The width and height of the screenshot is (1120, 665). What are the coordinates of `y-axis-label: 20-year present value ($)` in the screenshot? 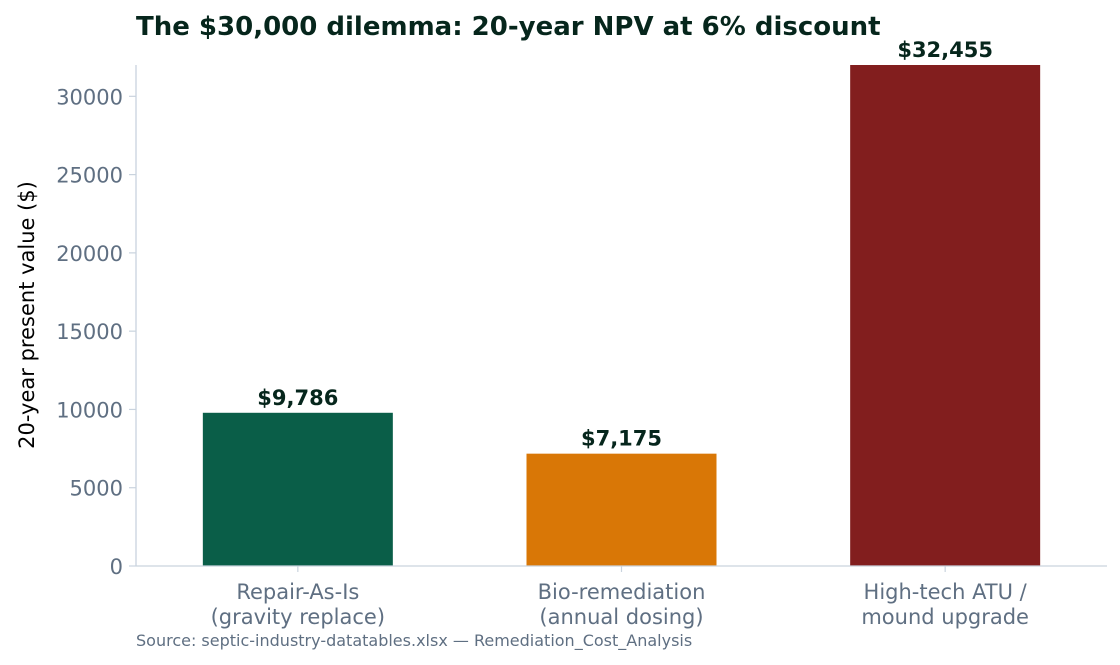 It's located at (27, 315).